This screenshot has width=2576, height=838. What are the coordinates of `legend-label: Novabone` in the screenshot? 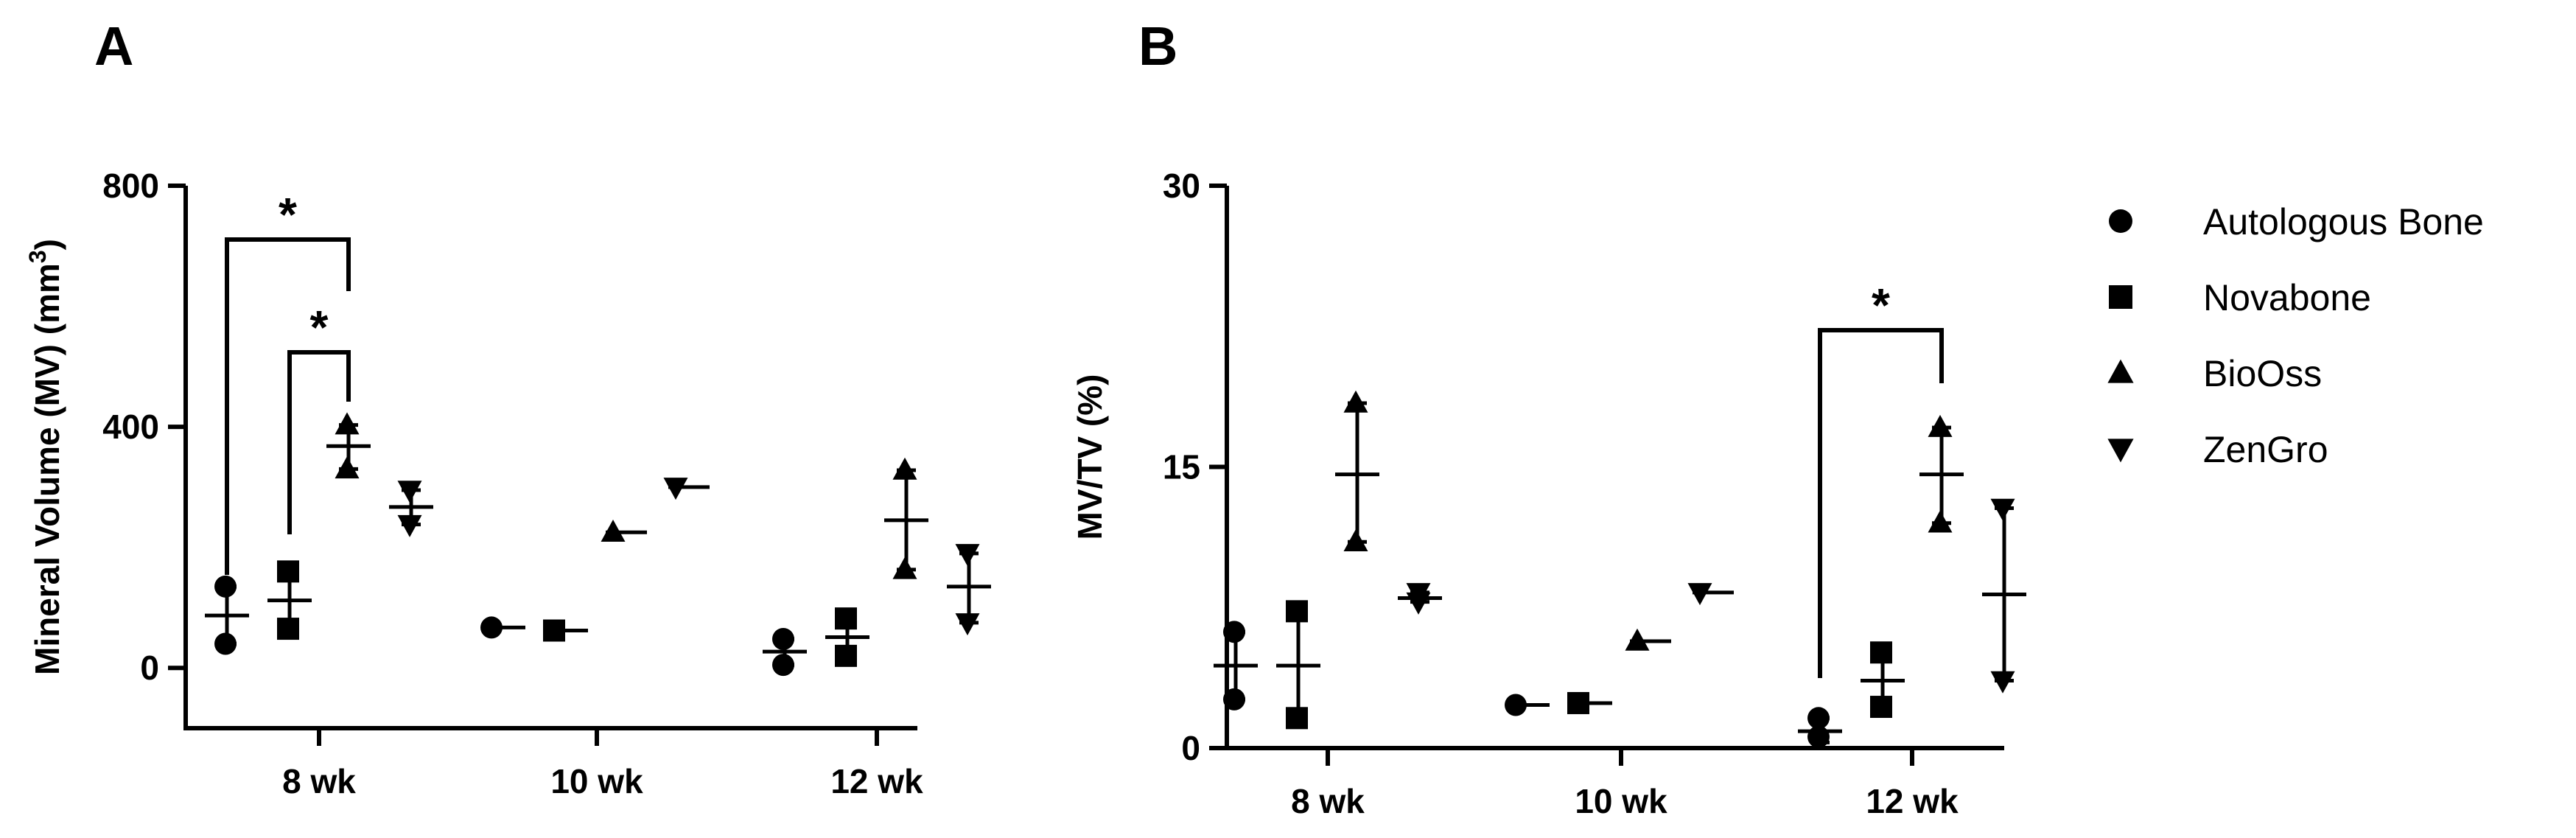 It's located at (2287, 297).